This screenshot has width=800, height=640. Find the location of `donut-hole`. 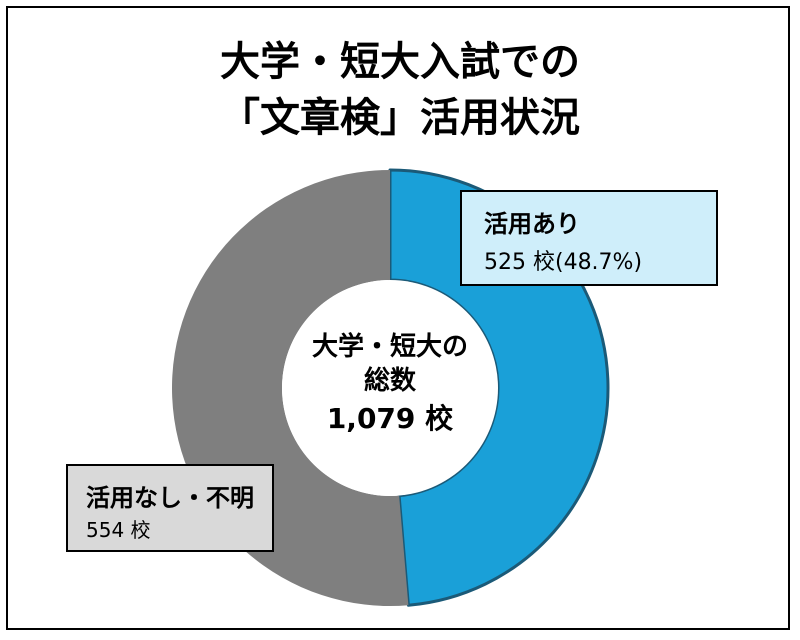

donut-hole is located at coordinates (390, 388).